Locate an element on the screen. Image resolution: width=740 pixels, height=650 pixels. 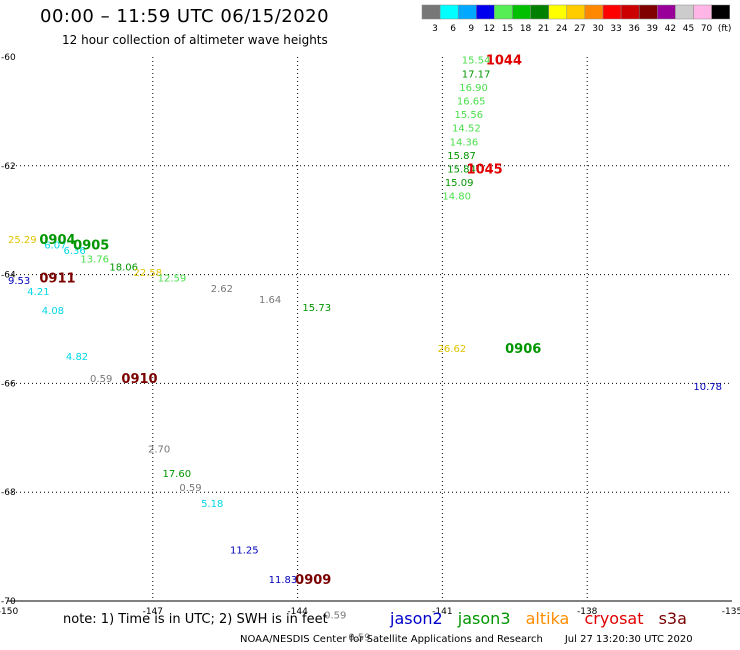
x-tick-label: -135 is located at coordinates (731, 612).